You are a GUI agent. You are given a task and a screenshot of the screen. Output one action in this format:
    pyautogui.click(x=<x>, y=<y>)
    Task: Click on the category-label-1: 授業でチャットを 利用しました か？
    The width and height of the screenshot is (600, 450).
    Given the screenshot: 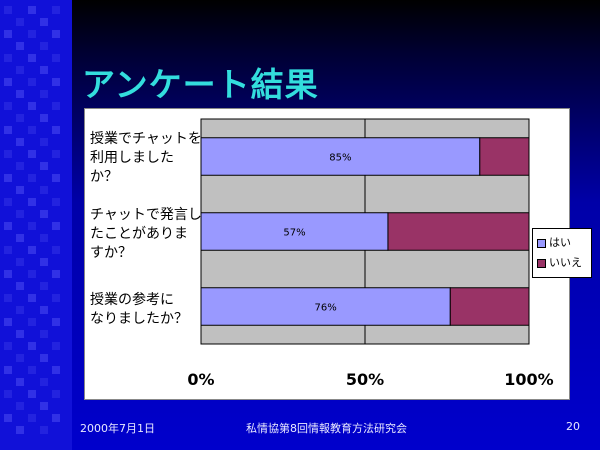 What is the action you would take?
    pyautogui.click(x=146, y=158)
    